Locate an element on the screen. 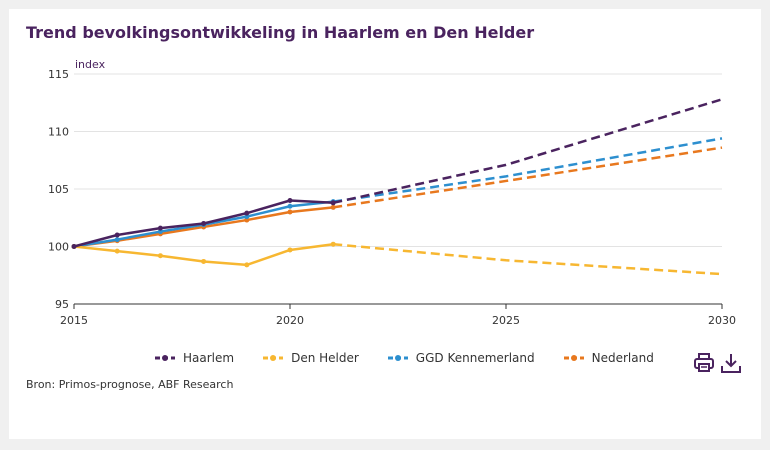 This screenshot has height=450, width=770. y-tick-label: 110 is located at coordinates (58, 132).